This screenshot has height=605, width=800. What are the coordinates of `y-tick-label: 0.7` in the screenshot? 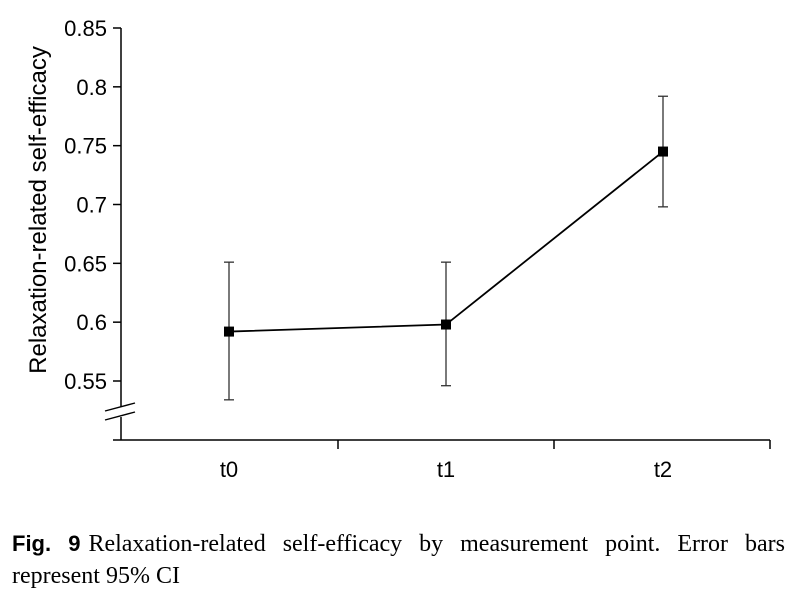 It's located at (91, 205).